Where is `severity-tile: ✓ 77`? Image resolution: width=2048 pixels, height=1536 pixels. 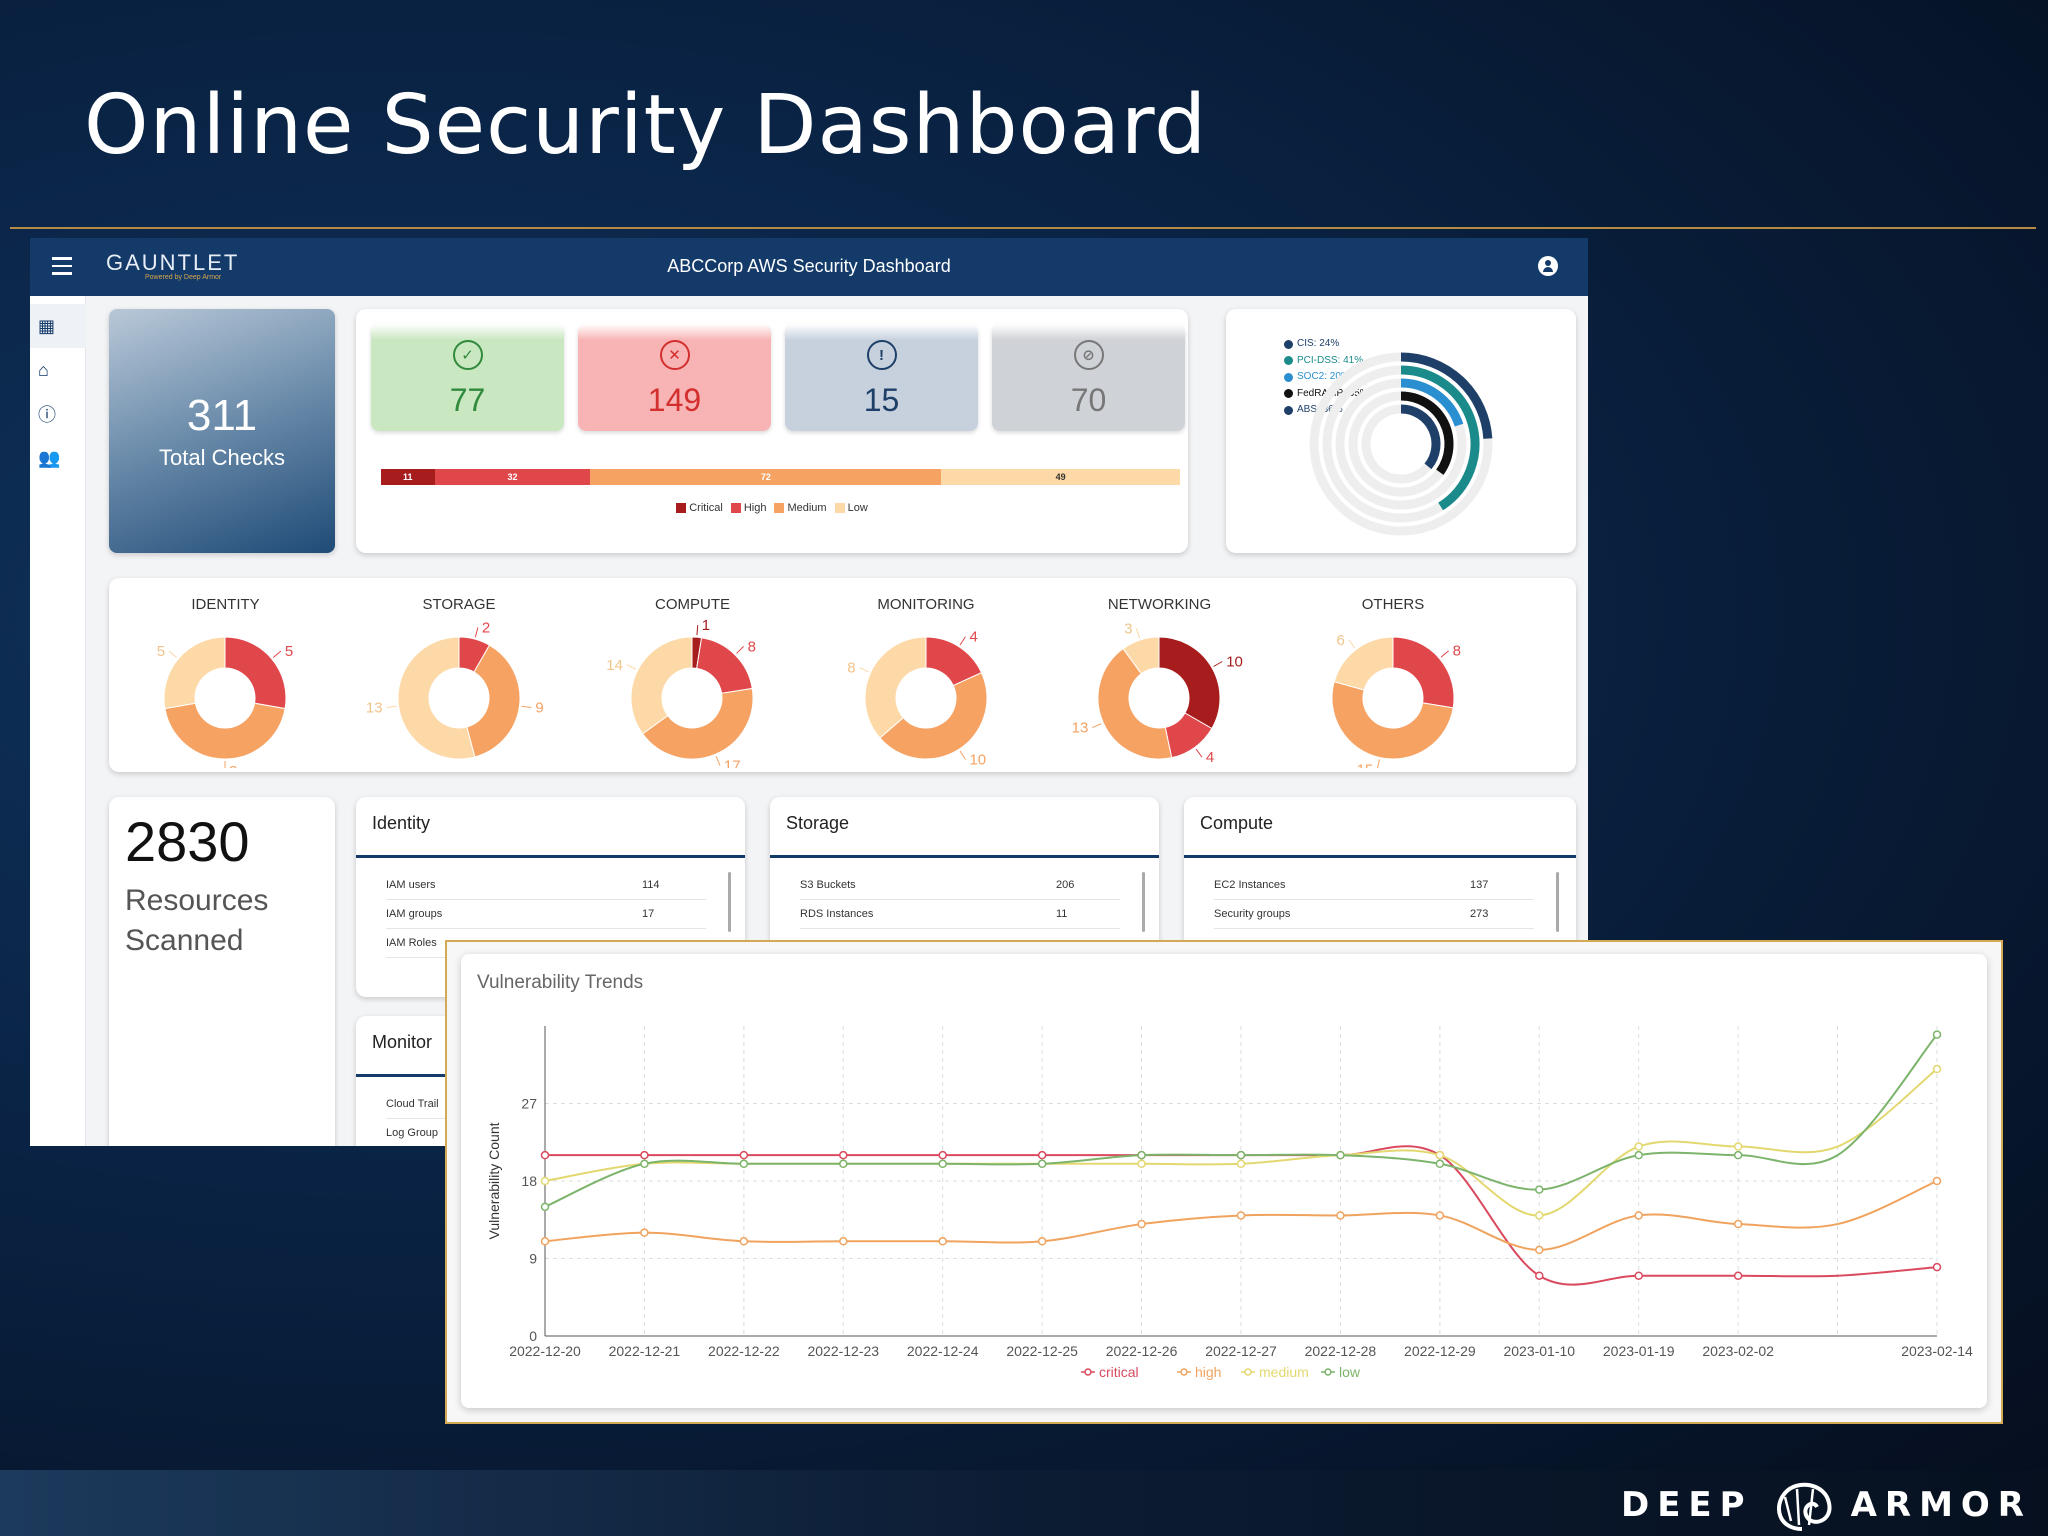
severity-tile: ✓ 77 is located at coordinates (467, 377).